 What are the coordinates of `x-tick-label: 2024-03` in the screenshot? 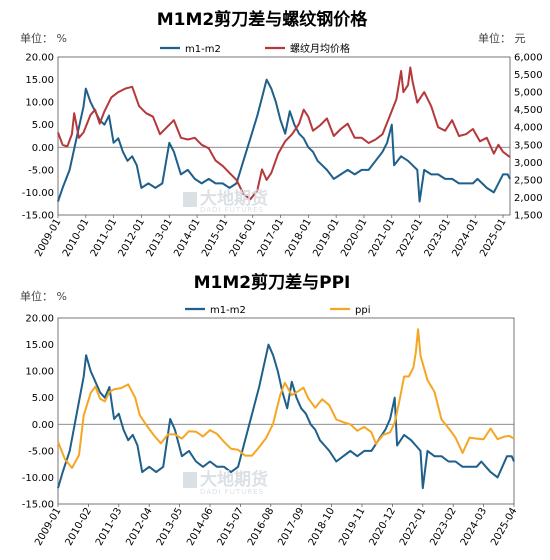 It's located at (474, 527).